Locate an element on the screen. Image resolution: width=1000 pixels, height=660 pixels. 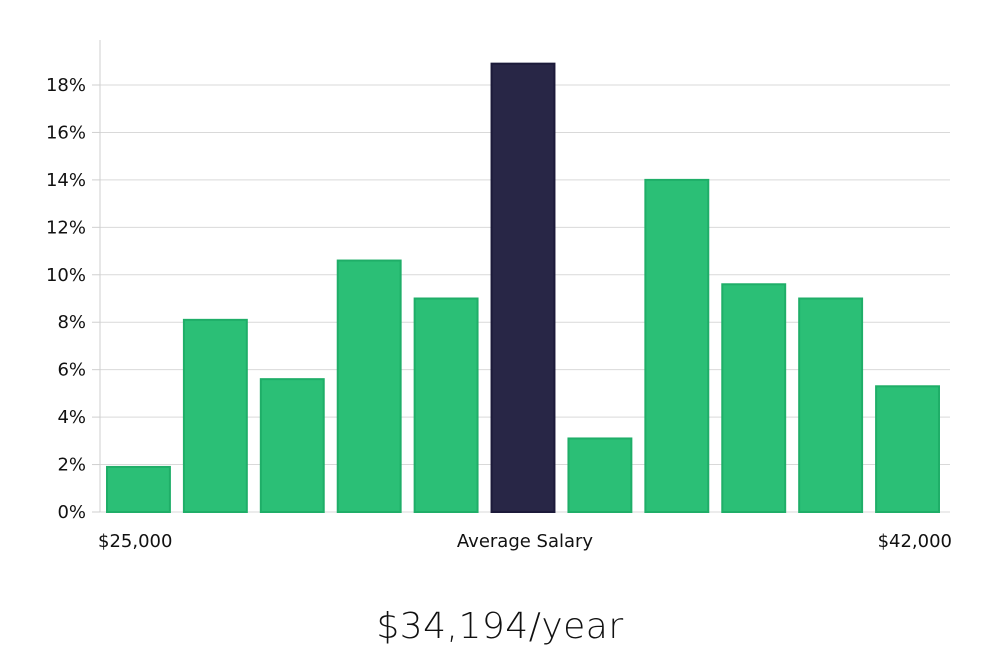
y-tick-label: 2% is located at coordinates (71, 465).